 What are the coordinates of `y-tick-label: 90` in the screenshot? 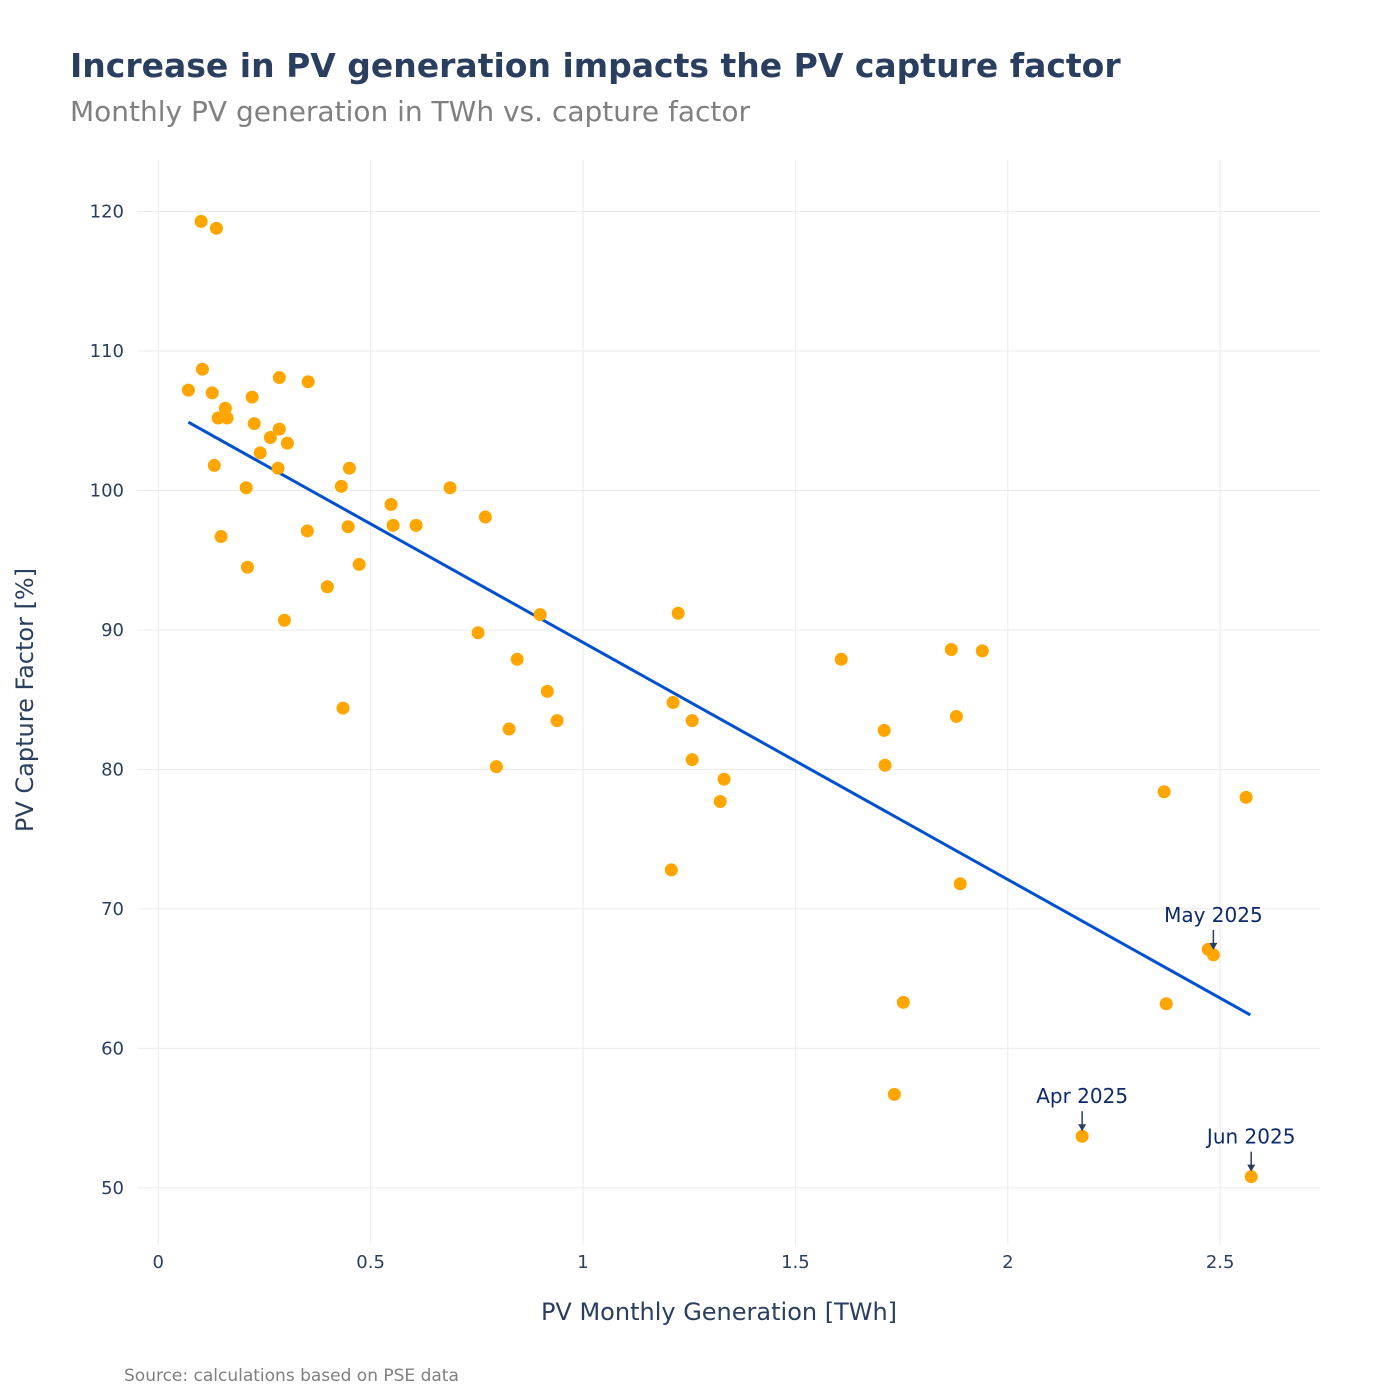 It's located at (112, 630).